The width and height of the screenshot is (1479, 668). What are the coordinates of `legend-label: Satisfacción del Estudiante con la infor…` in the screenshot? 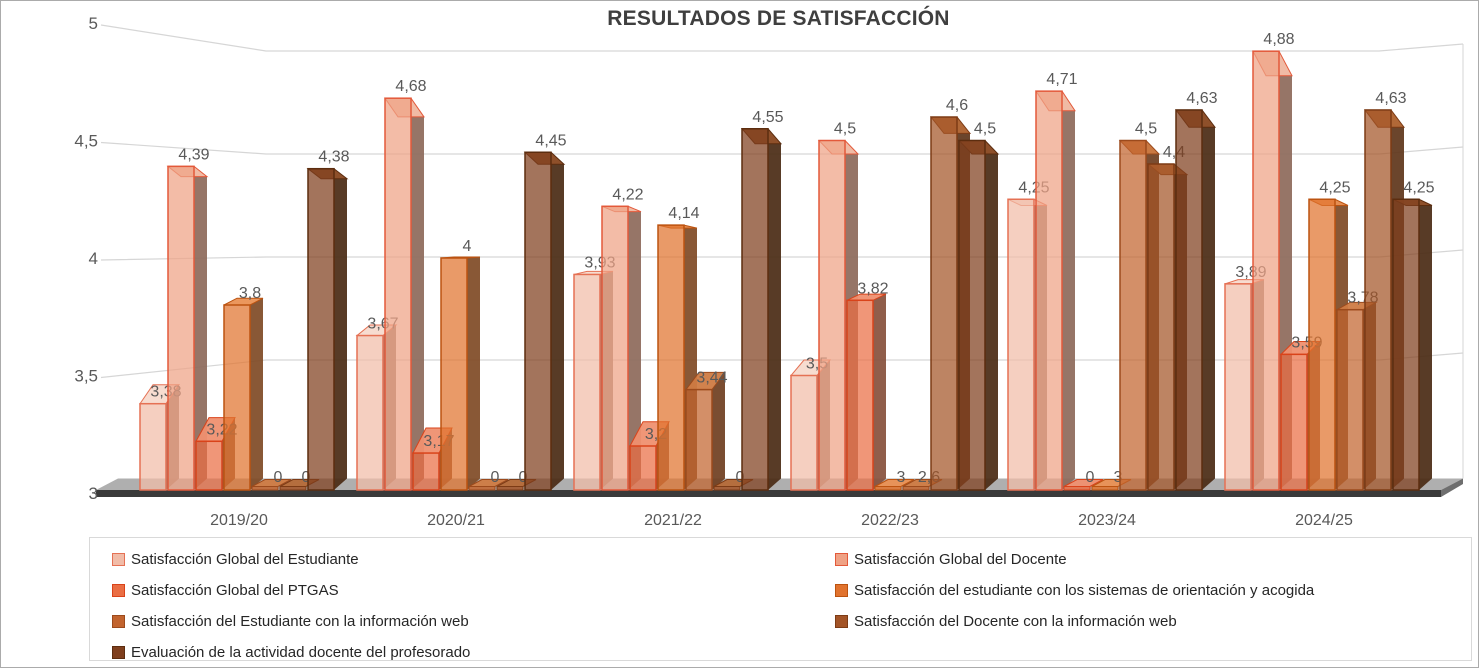 It's located at (300, 621).